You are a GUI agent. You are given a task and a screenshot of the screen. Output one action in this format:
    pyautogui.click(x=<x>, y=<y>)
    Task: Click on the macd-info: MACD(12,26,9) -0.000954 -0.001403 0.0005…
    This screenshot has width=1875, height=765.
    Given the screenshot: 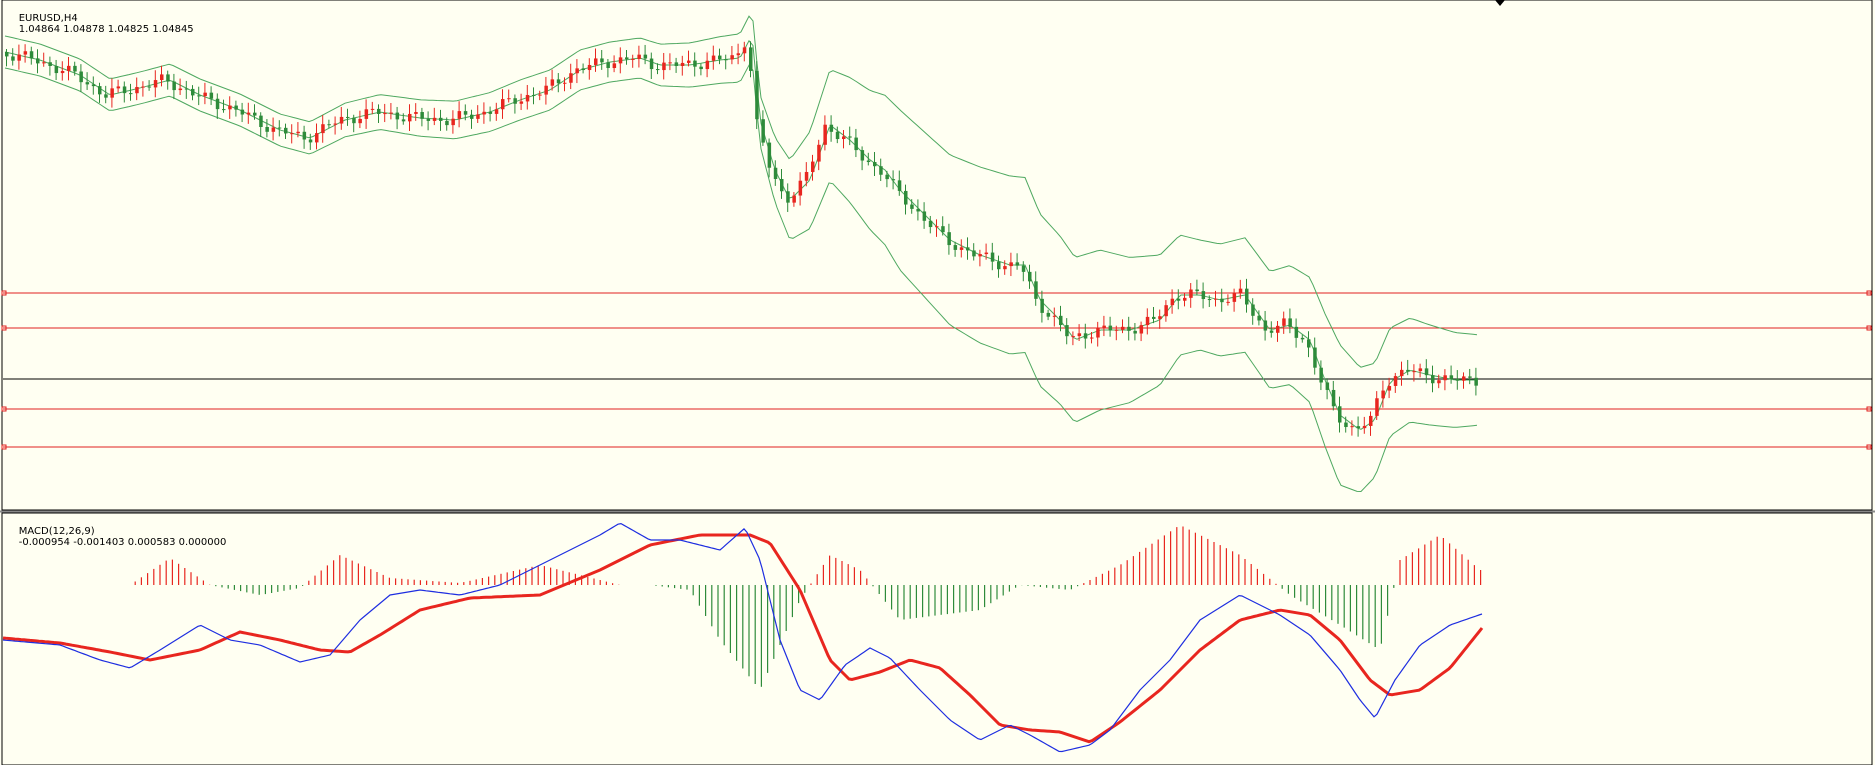 What is the action you would take?
    pyautogui.click(x=116, y=537)
    